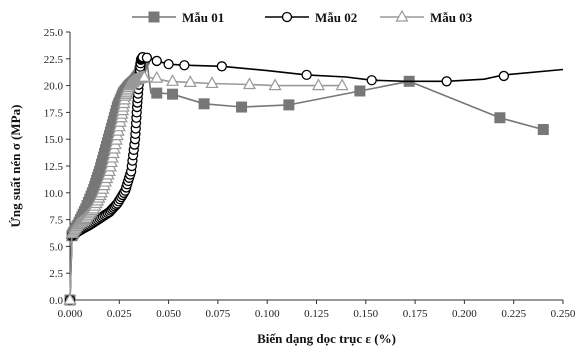  Describe the element at coordinates (218, 314) in the screenshot. I see `x-tick-label: 0.075` at that location.